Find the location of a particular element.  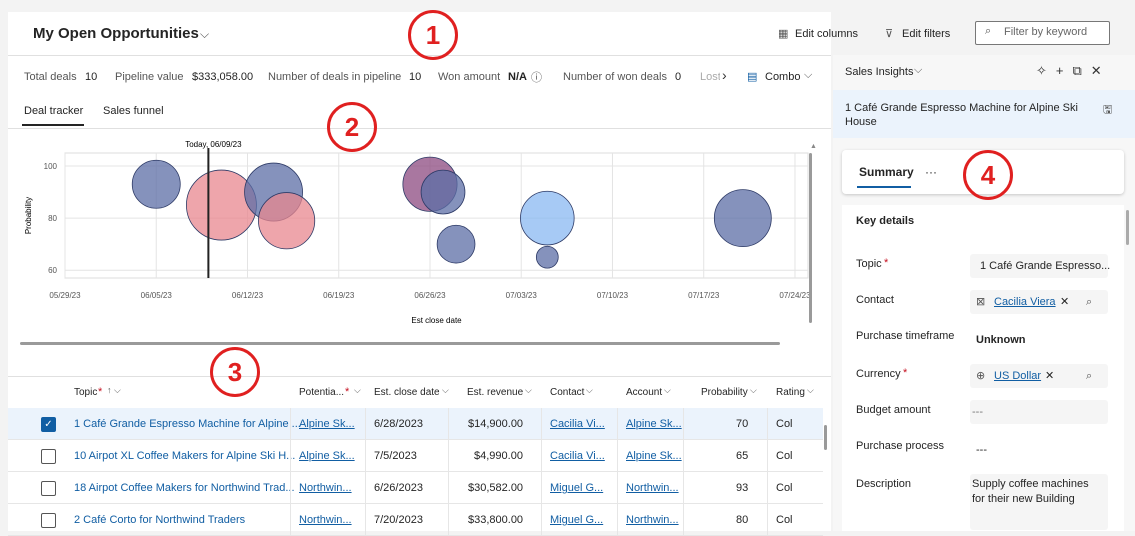

summary-tab: Summary is located at coordinates (886, 172).